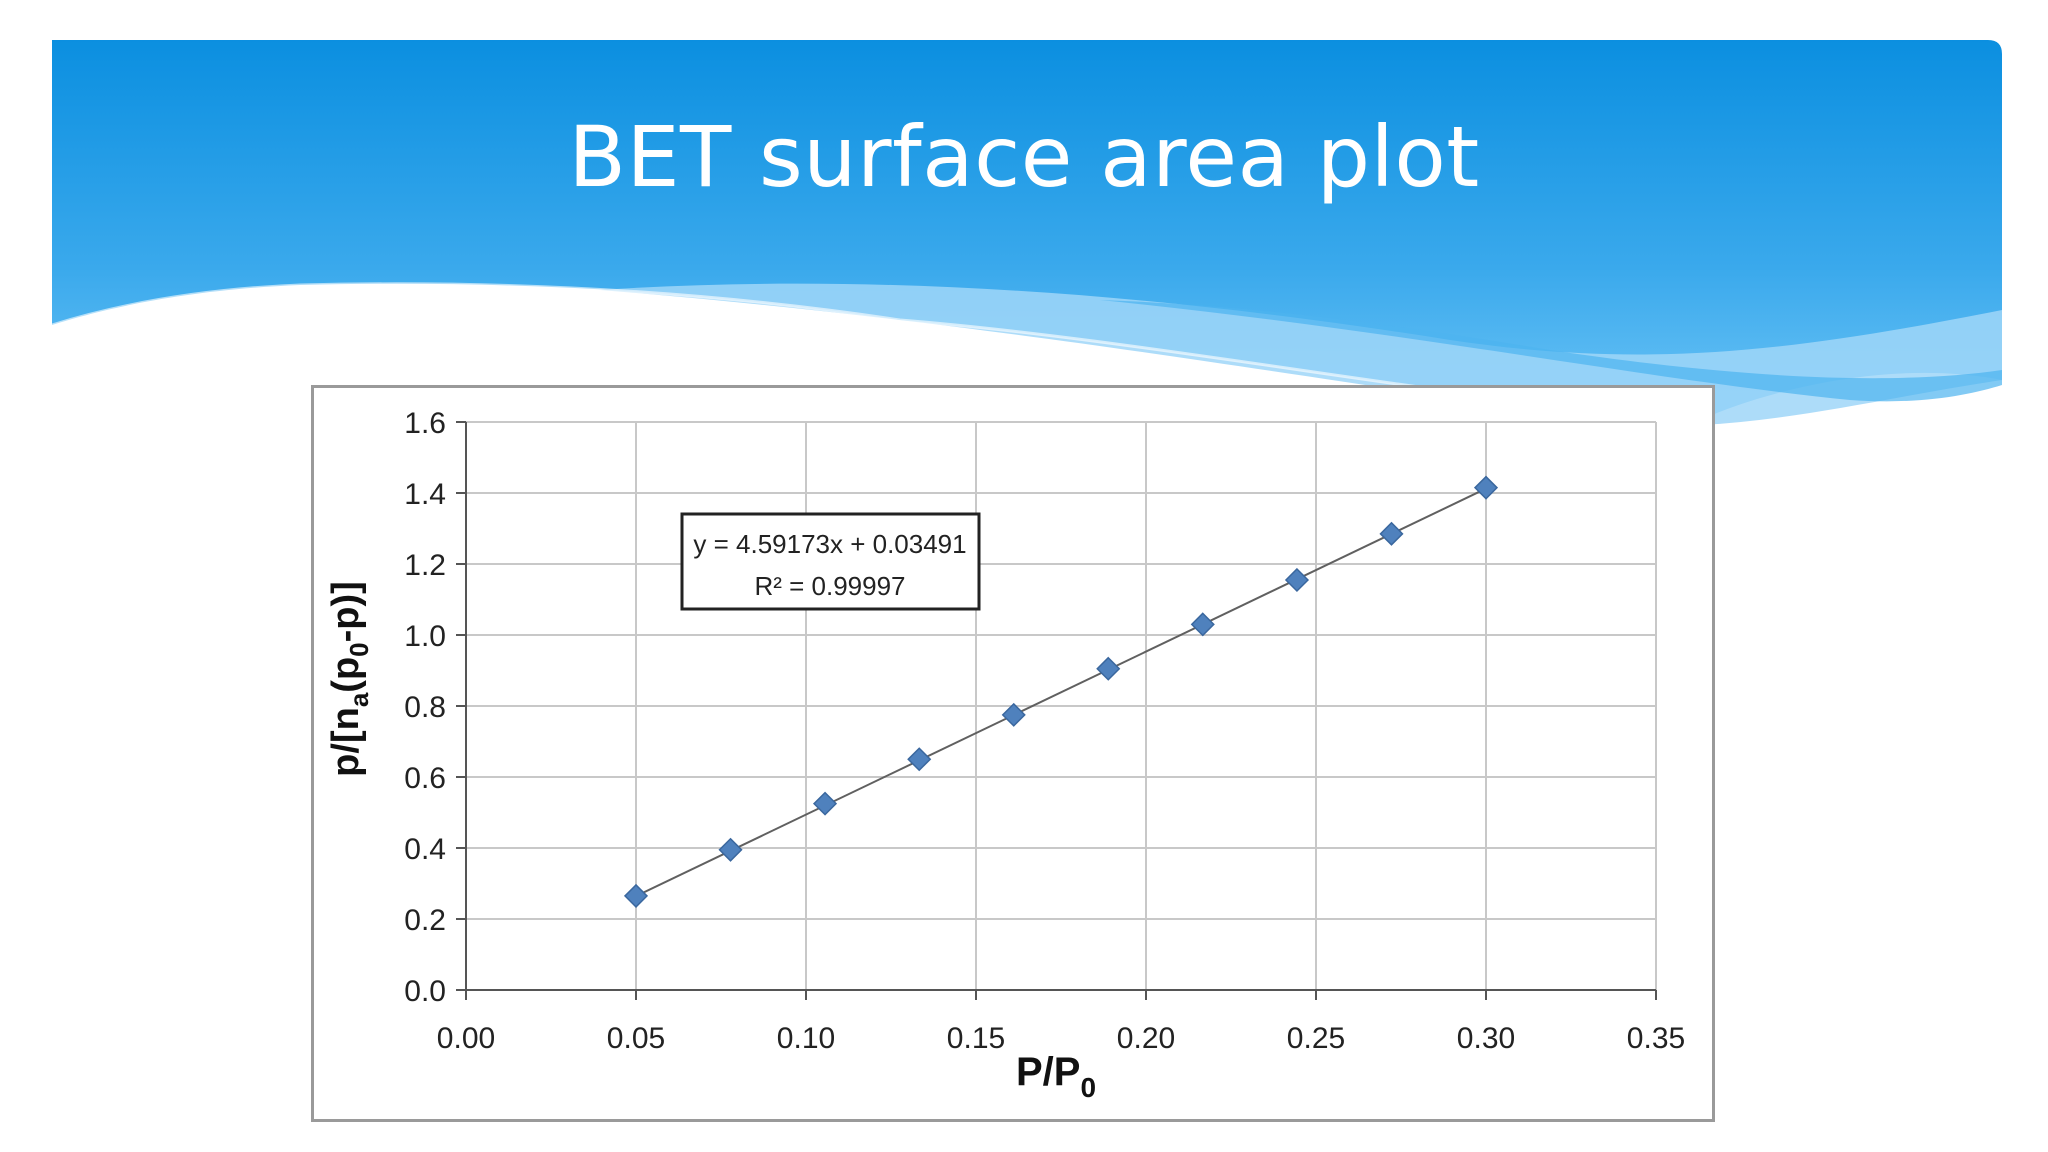  Describe the element at coordinates (829, 544) in the screenshot. I see `trendline-equation: y = 4.59173x + 0.03491` at that location.